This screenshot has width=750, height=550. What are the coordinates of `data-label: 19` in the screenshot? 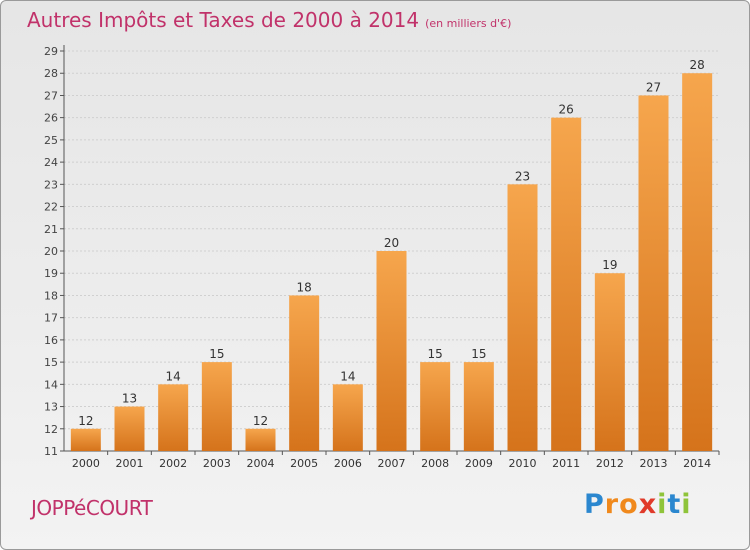 It's located at (609, 265).